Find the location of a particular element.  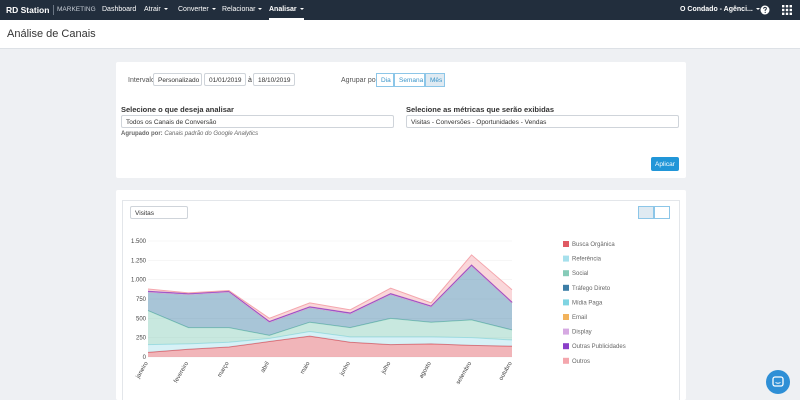

page-title: Análise de Canais is located at coordinates (51, 34).